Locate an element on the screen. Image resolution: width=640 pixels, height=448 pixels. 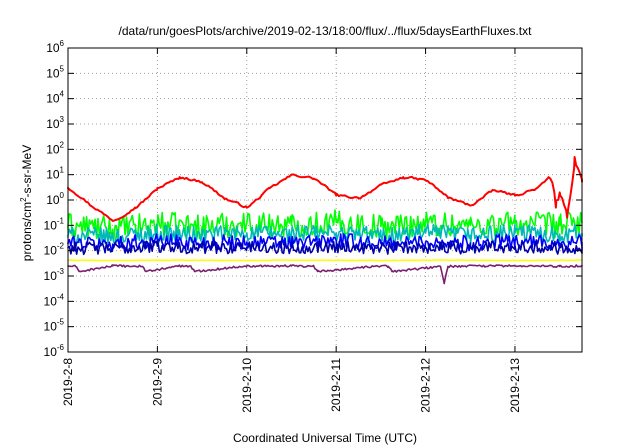
y-tick-label-exponent: -4 is located at coordinates (61, 296).